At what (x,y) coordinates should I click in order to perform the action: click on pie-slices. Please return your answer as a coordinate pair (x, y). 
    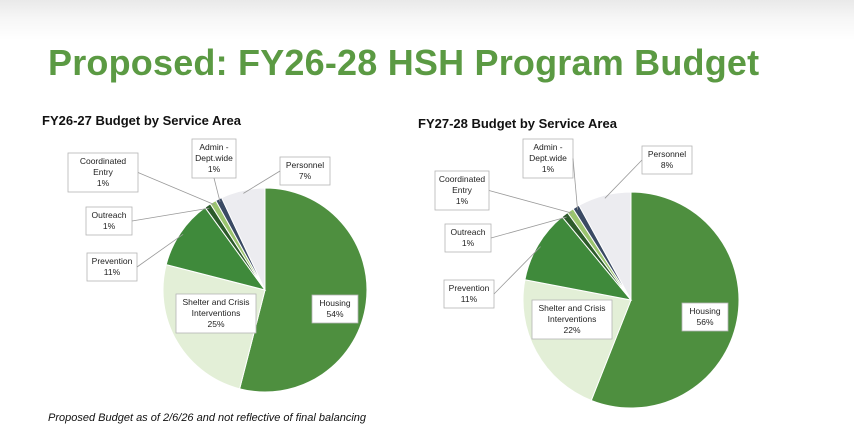
    Looking at the image, I should click on (265, 290).